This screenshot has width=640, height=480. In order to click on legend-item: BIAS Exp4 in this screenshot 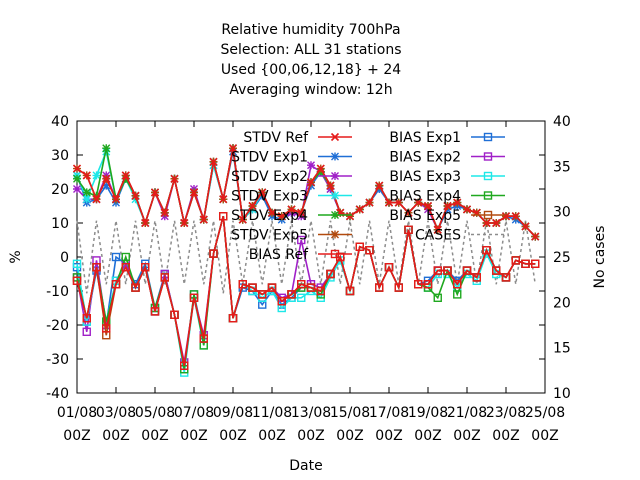, I will do `click(447, 197)`.